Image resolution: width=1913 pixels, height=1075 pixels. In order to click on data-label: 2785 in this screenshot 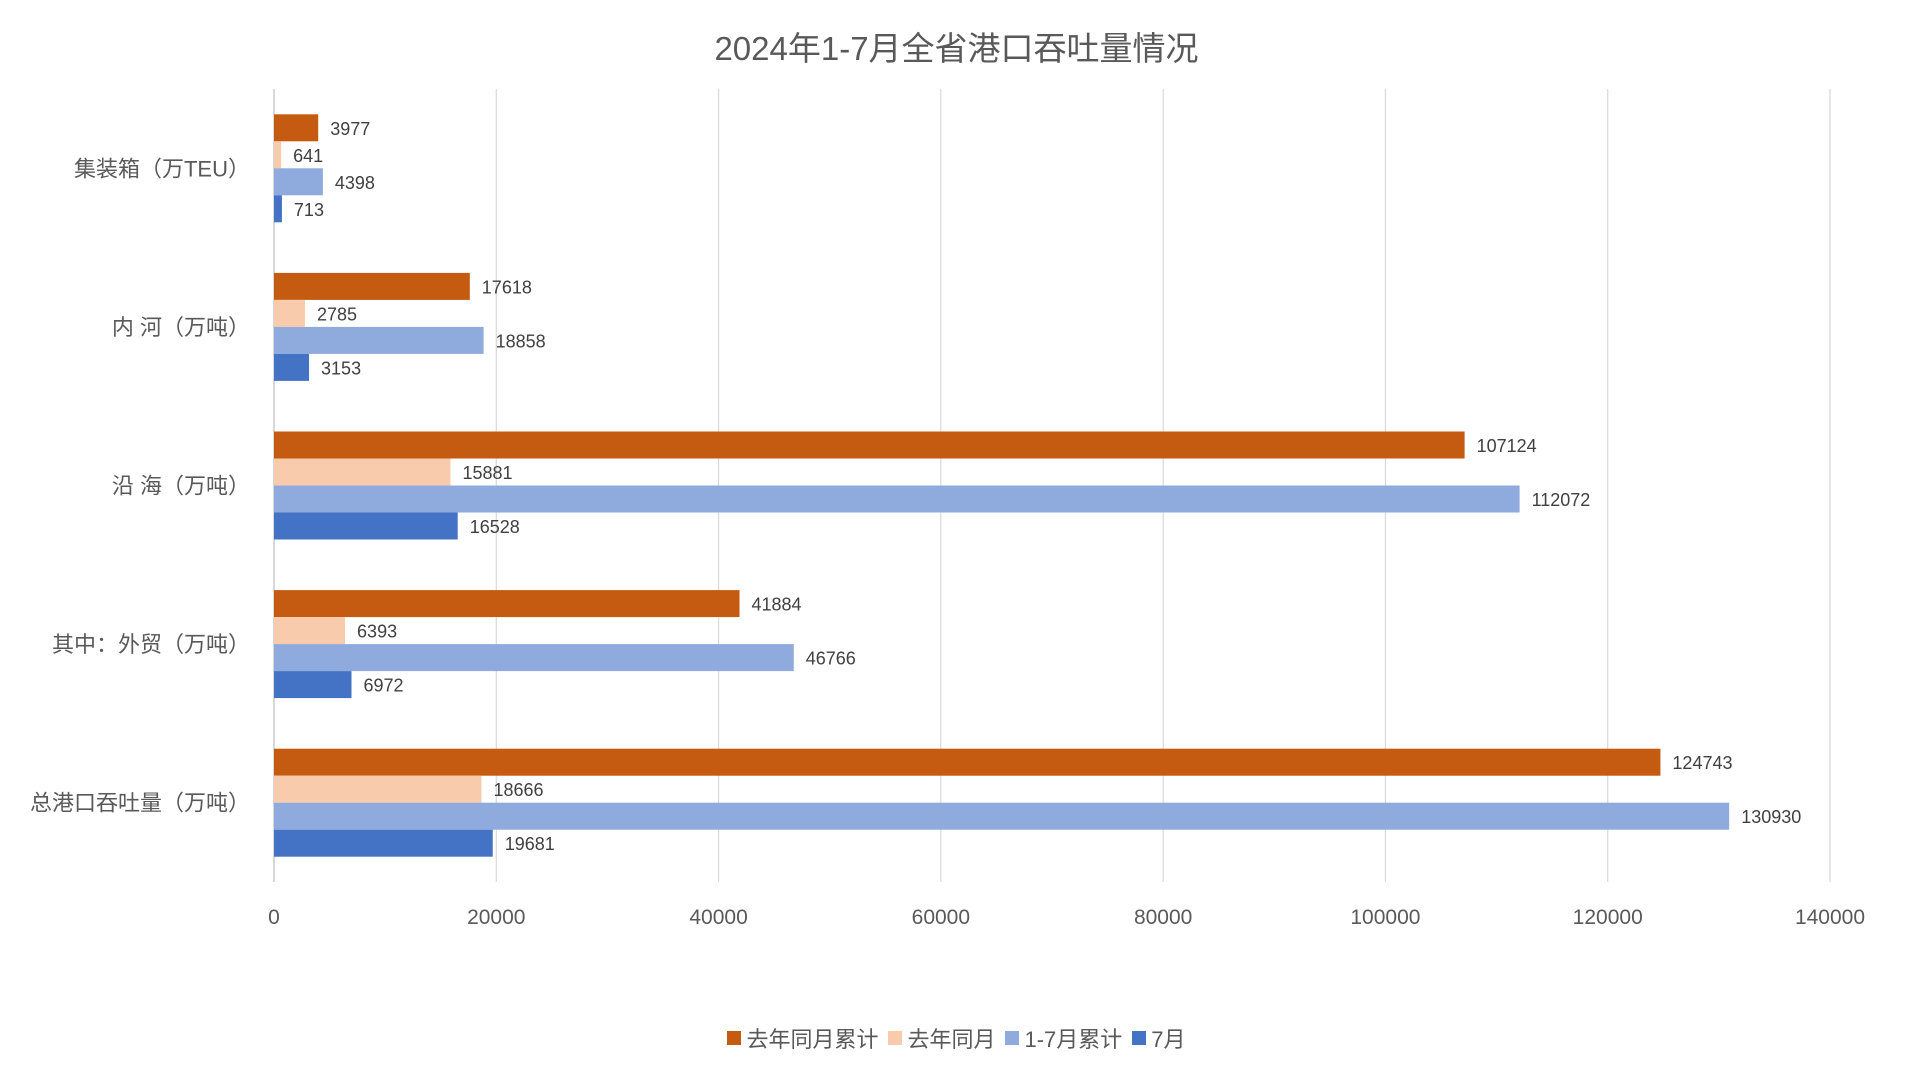, I will do `click(337, 314)`.